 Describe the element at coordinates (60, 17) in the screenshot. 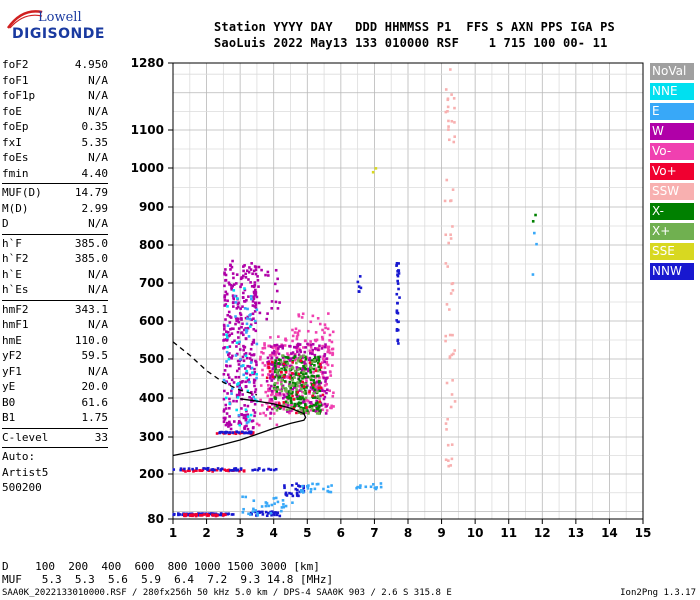

I see `logo-text-lowell: Lowell` at that location.